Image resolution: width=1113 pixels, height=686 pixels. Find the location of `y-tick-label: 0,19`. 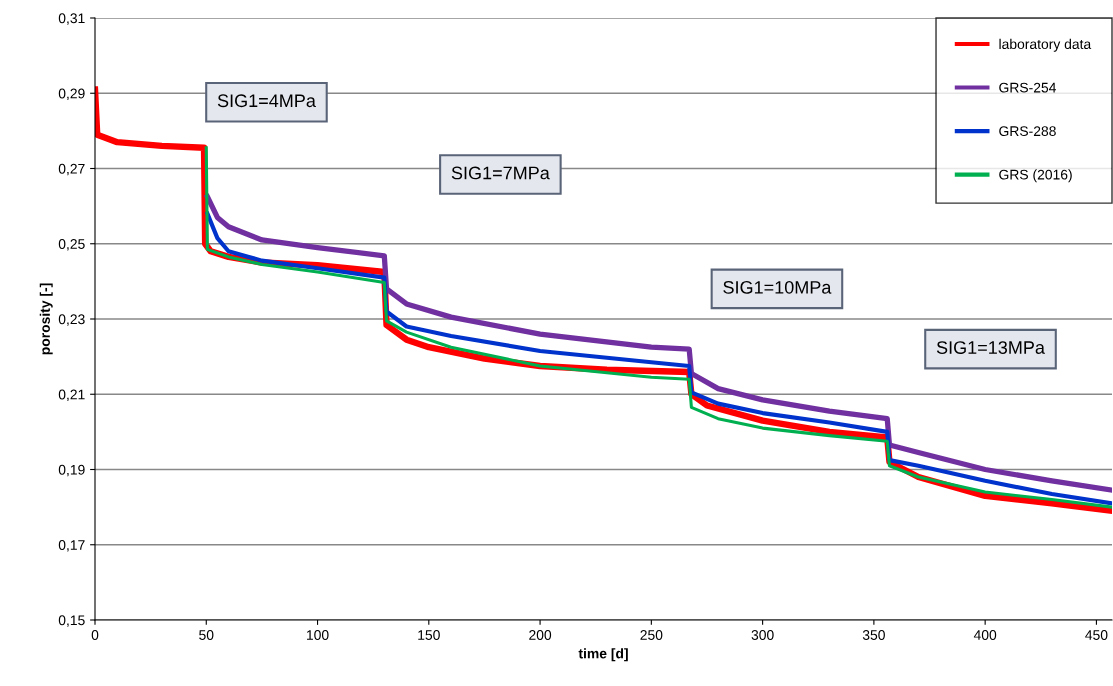

y-tick-label: 0,19 is located at coordinates (71, 470).